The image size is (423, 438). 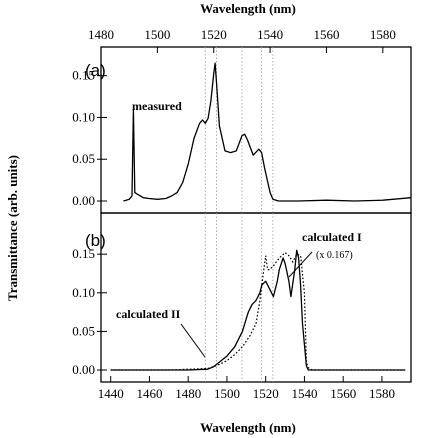 What do you see at coordinates (95, 240) in the screenshot?
I see `panel-b-tag: (b)` at bounding box center [95, 240].